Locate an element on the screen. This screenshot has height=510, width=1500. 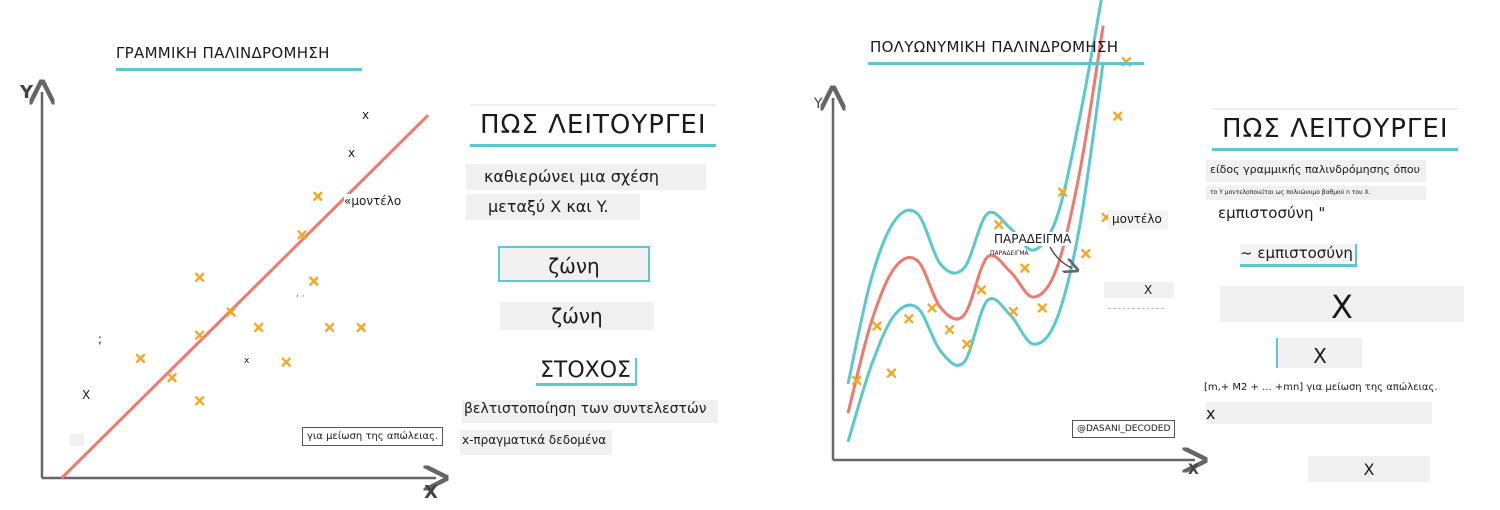
stray-x-4: X is located at coordinates (86, 395).